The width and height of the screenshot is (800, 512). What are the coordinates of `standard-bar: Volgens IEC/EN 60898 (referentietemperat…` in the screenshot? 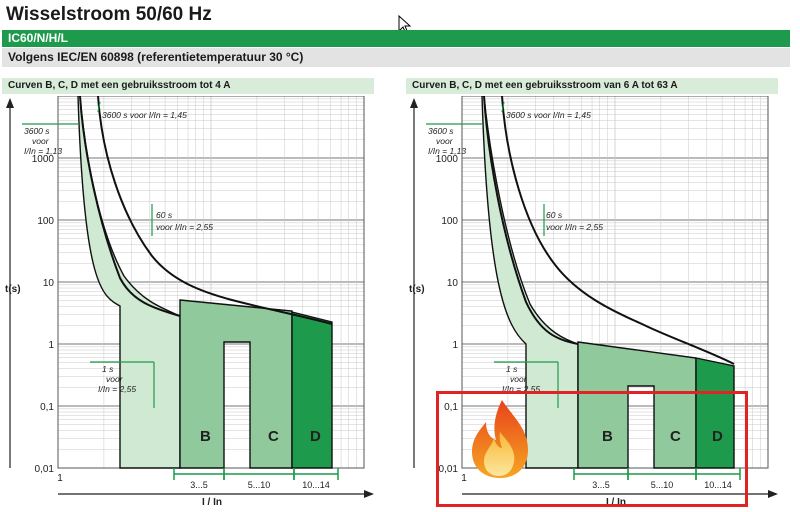 It's located at (396, 57).